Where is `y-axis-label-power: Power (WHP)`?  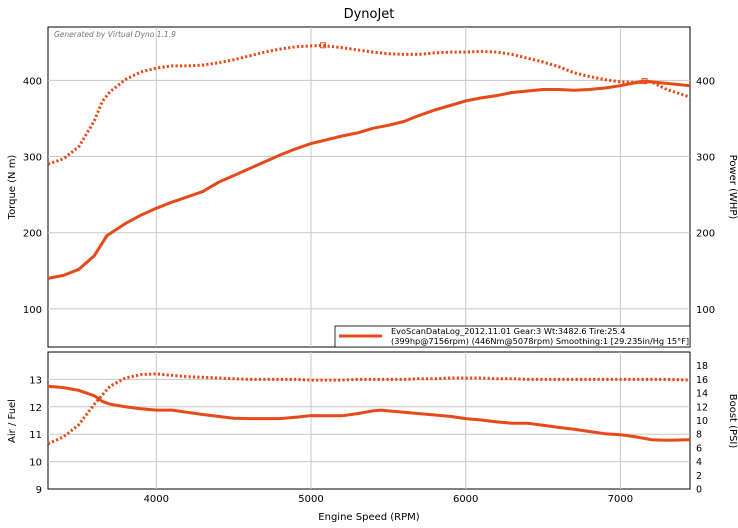 y-axis-label-power: Power (WHP) is located at coordinates (732, 187).